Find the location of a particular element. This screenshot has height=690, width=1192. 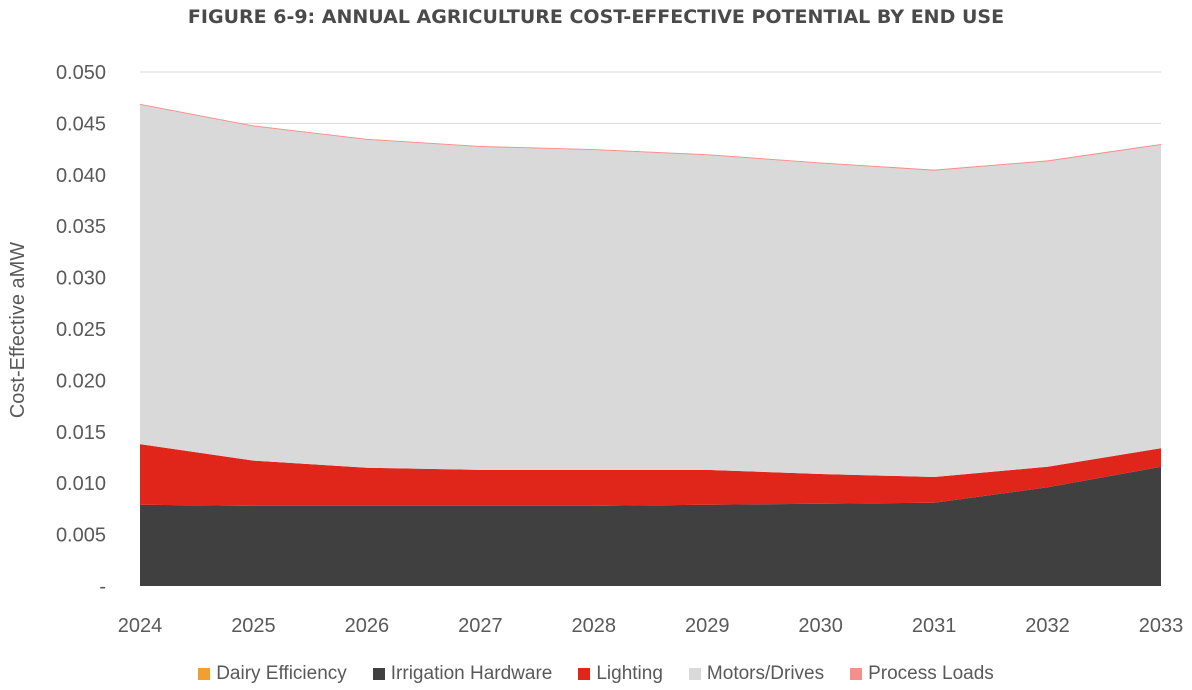

y-axis-title: Cost-Effective aMW is located at coordinates (18, 330).